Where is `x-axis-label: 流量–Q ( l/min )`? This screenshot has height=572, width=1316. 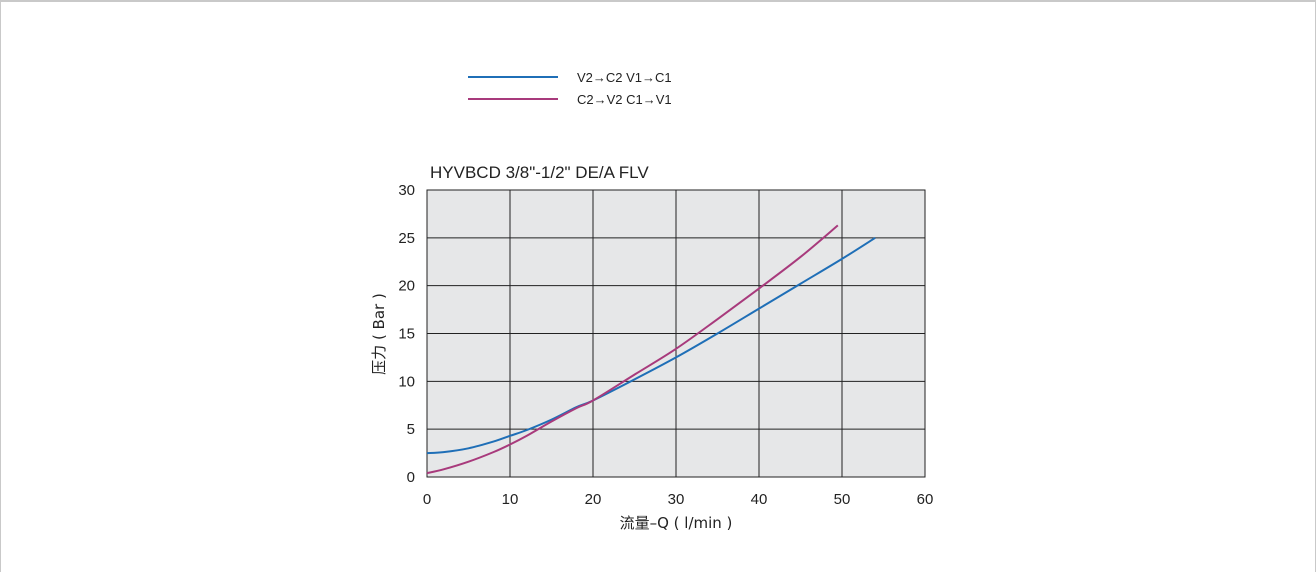
x-axis-label: 流量–Q ( l/min ) is located at coordinates (676, 523).